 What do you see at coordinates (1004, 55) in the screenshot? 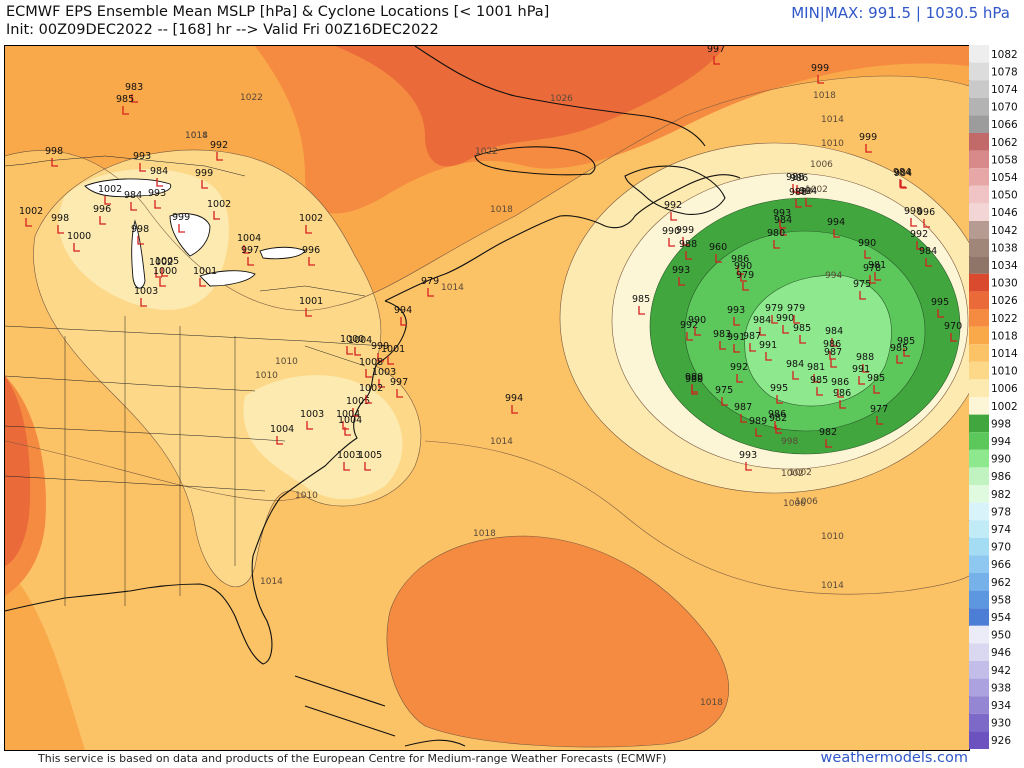
I see `legend-level-label: 1082` at bounding box center [1004, 55].